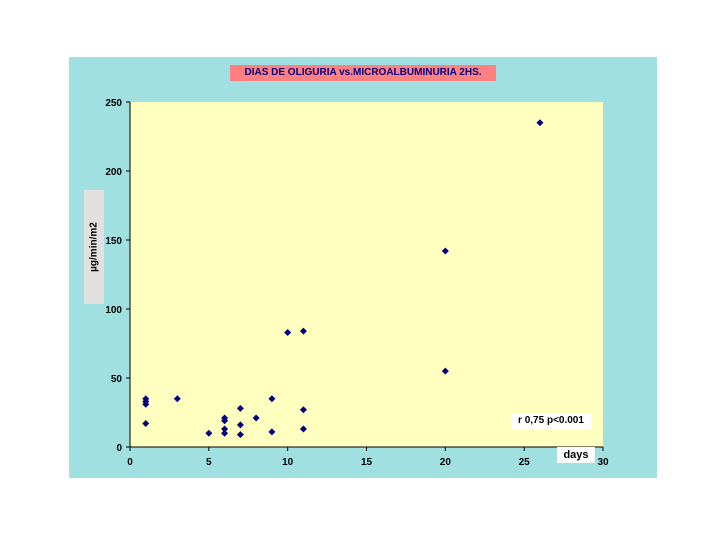 The width and height of the screenshot is (719, 539). What do you see at coordinates (288, 462) in the screenshot?
I see `x-tick-label: 10` at bounding box center [288, 462].